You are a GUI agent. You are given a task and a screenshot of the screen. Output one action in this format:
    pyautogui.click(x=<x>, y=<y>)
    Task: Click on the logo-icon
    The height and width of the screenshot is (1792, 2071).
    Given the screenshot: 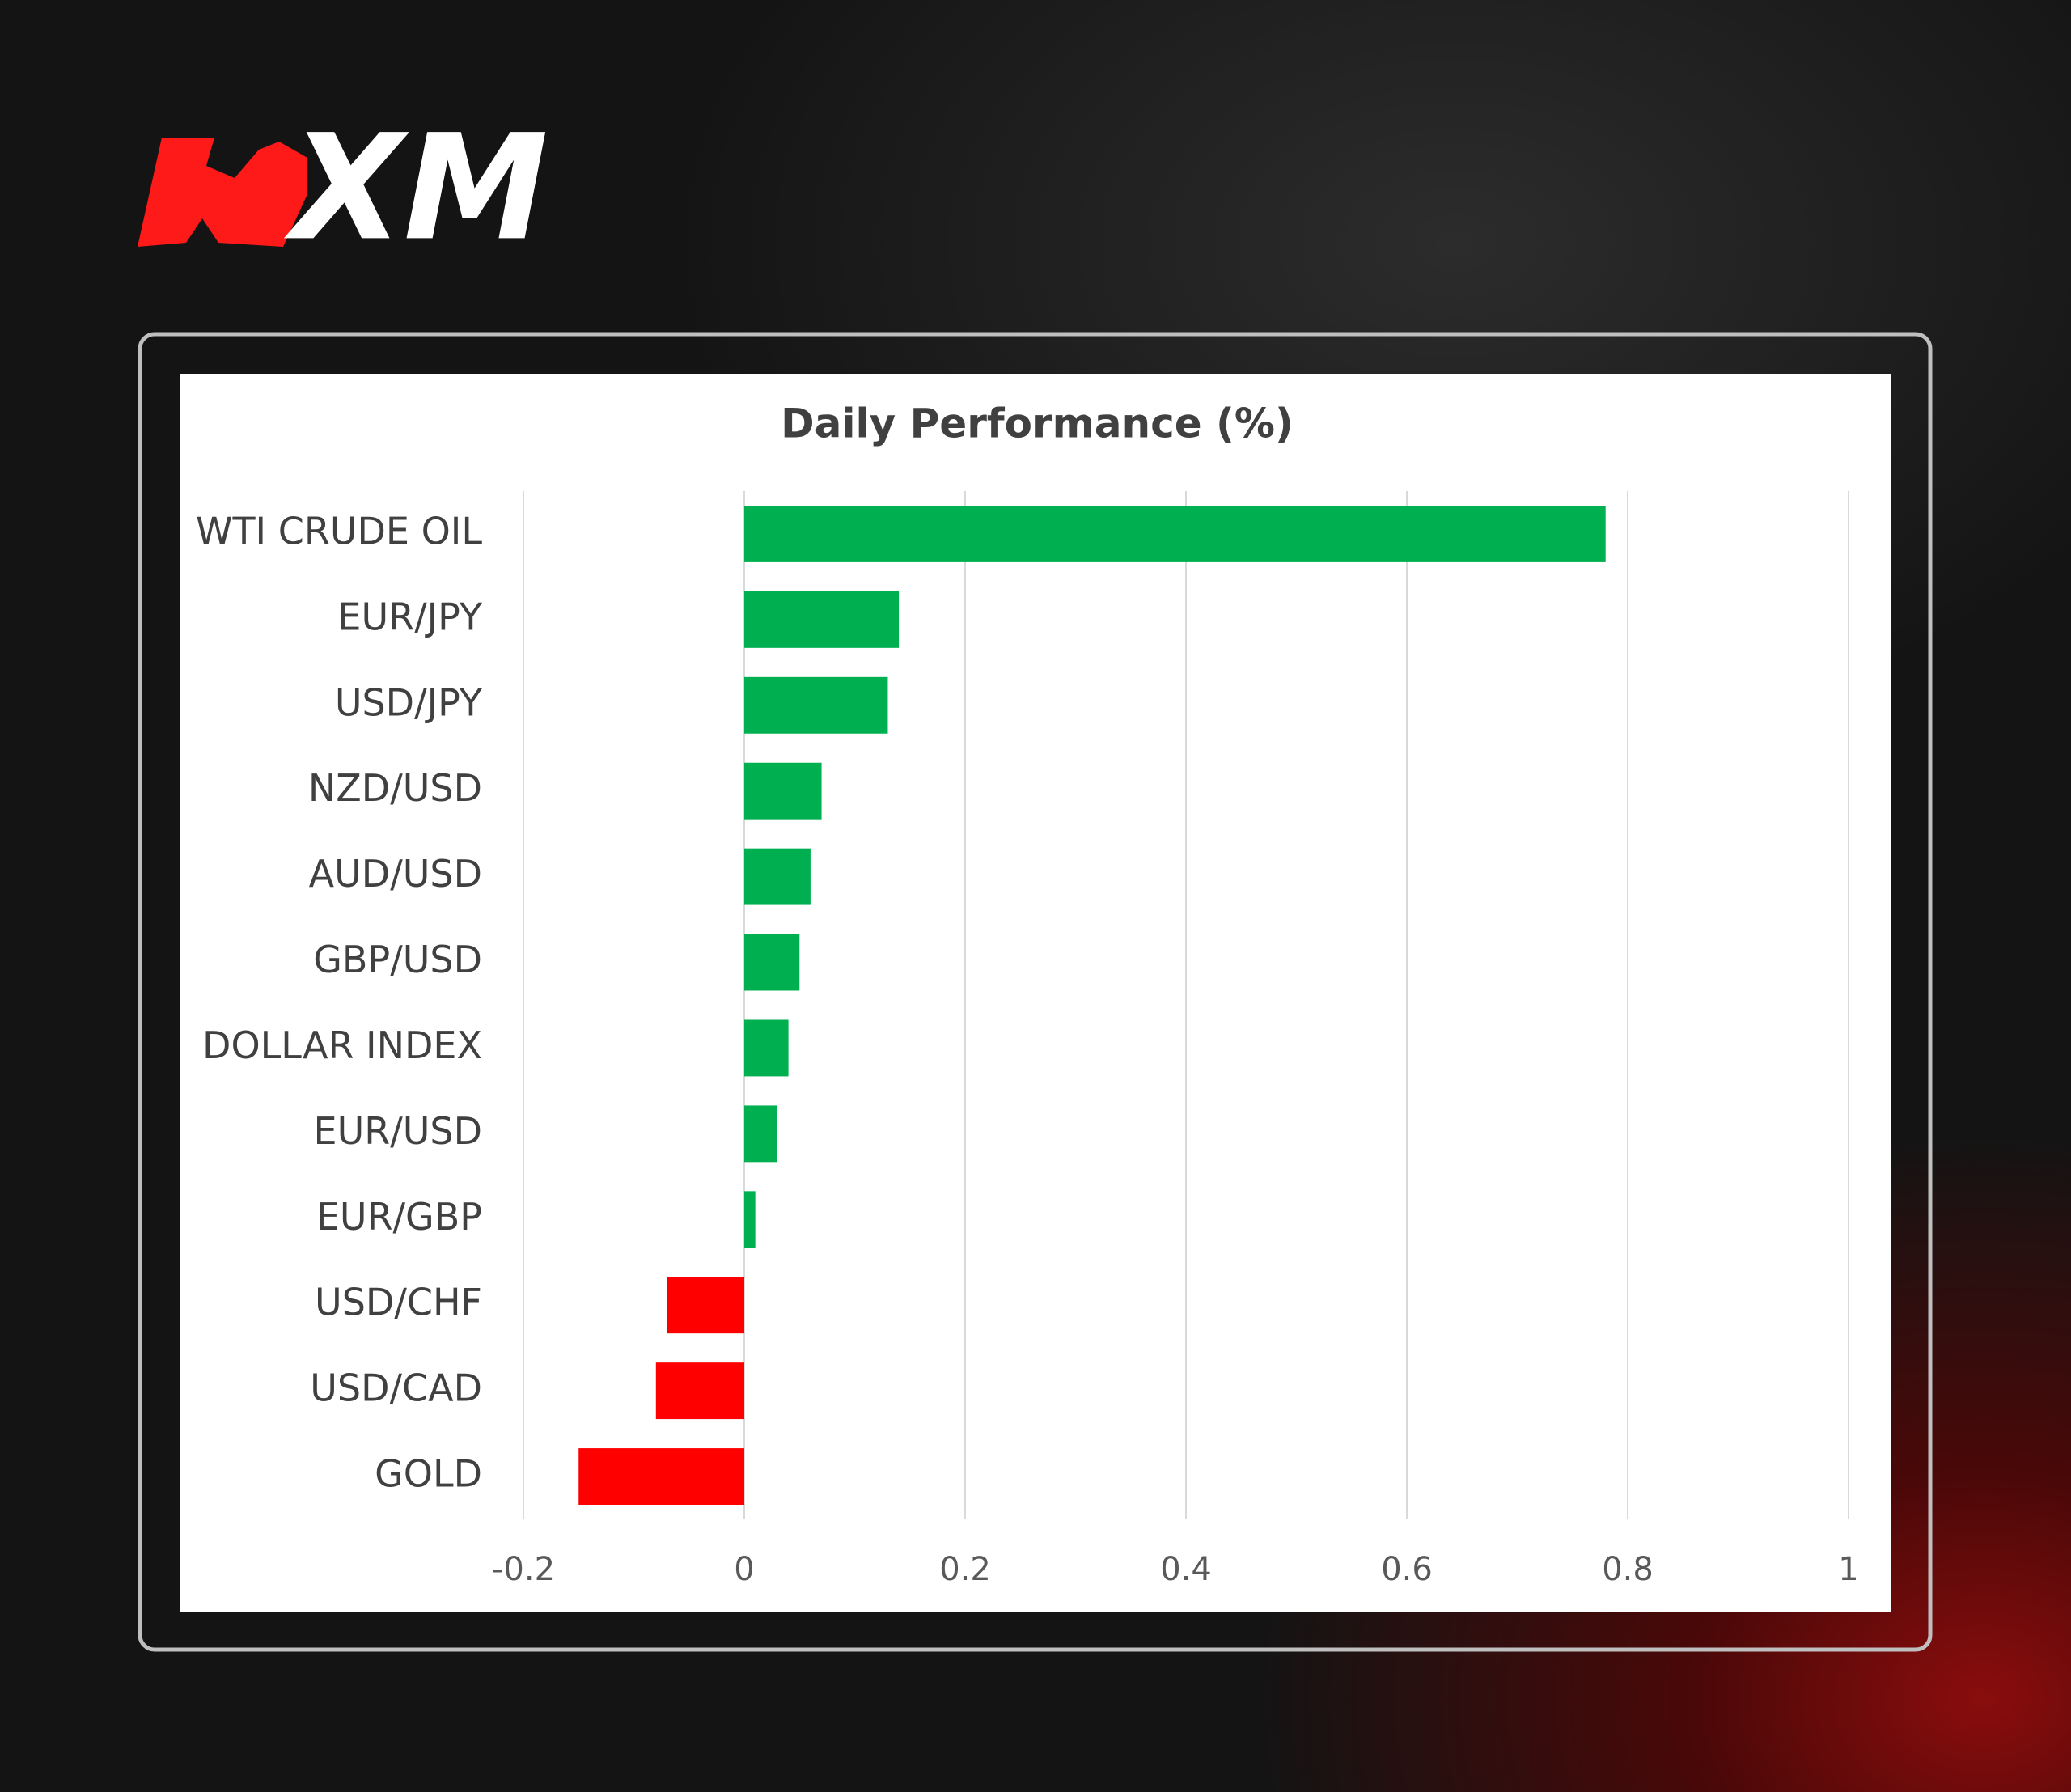 What is the action you would take?
    pyautogui.click(x=222, y=192)
    